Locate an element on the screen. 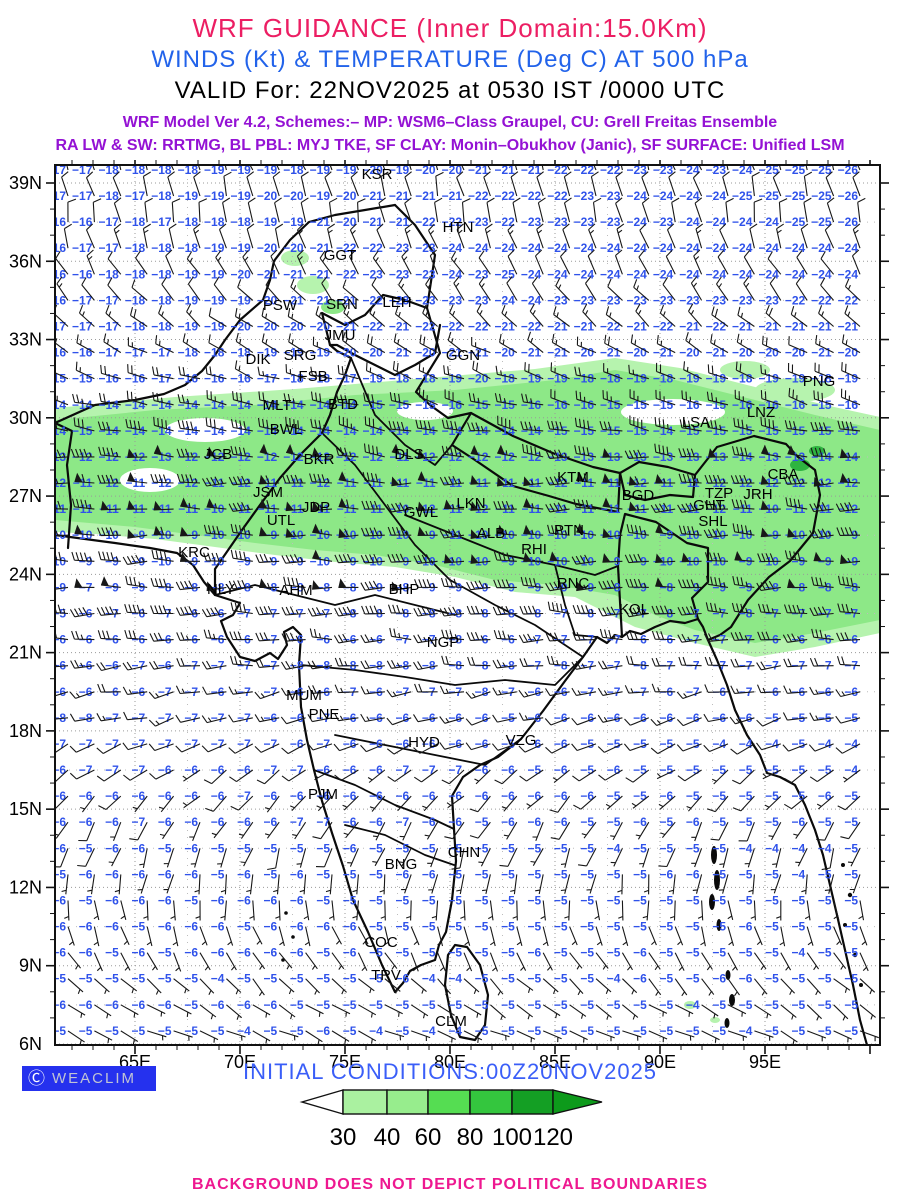 The image size is (900, 1200). svg-text: −22 is located at coordinates (425, 327).